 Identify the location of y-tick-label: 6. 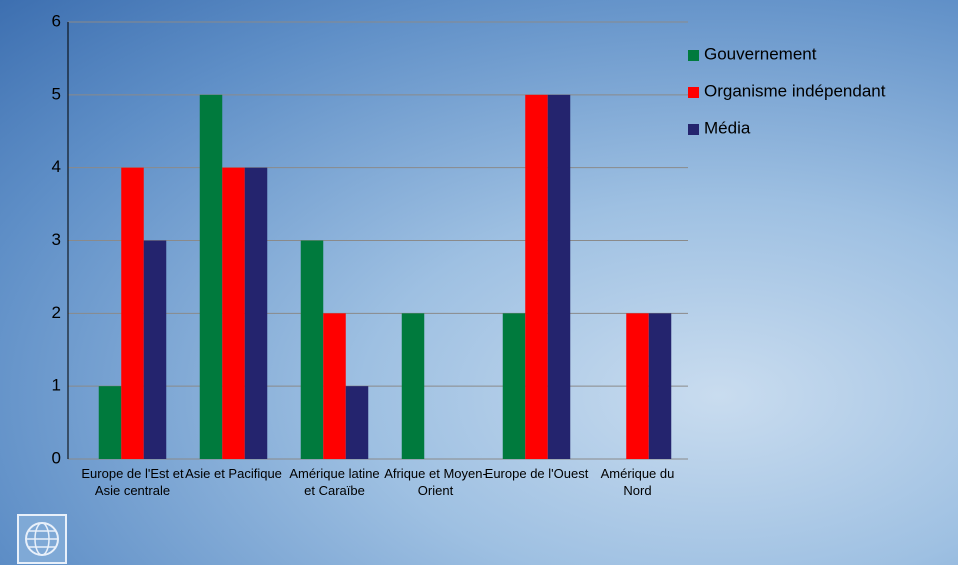
(56, 20).